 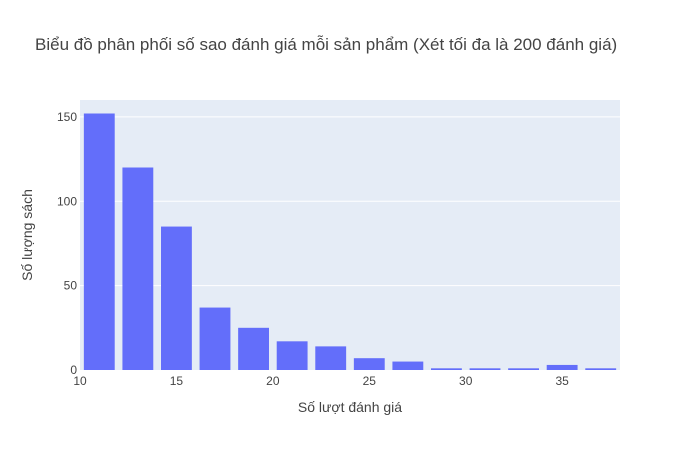 What do you see at coordinates (350, 407) in the screenshot?
I see `x-axis-label: Số lượt đánh giá` at bounding box center [350, 407].